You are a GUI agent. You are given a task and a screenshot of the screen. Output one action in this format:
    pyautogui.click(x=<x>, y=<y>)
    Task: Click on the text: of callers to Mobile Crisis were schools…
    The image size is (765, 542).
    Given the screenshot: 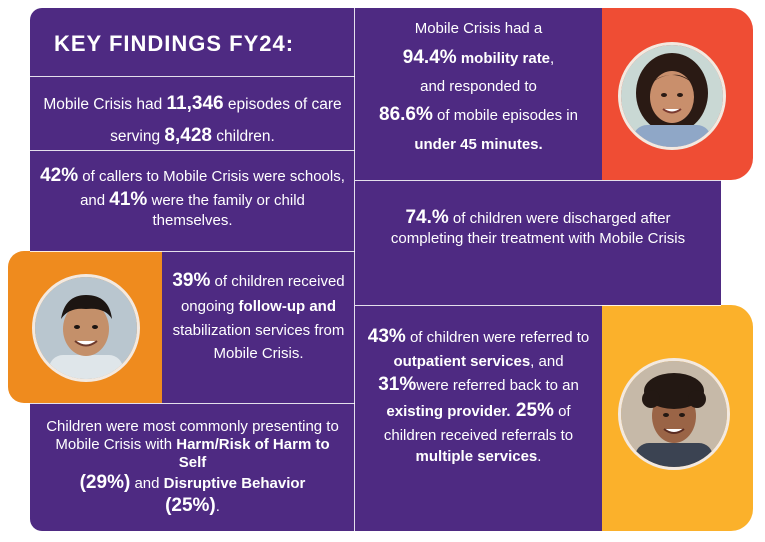 What is the action you would take?
    pyautogui.click(x=211, y=188)
    